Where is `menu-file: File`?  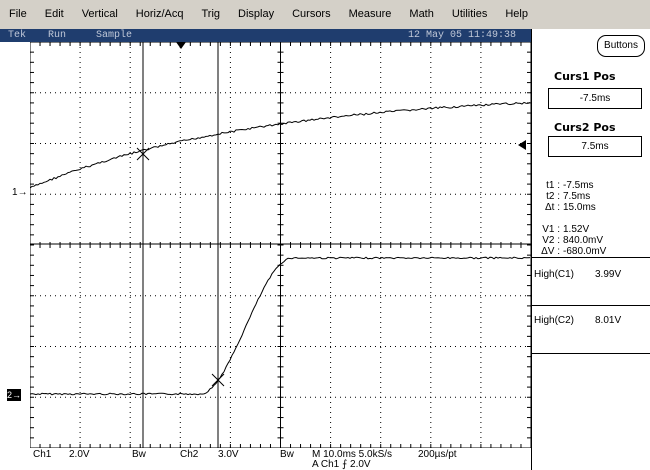
menu-file: File is located at coordinates (18, 14).